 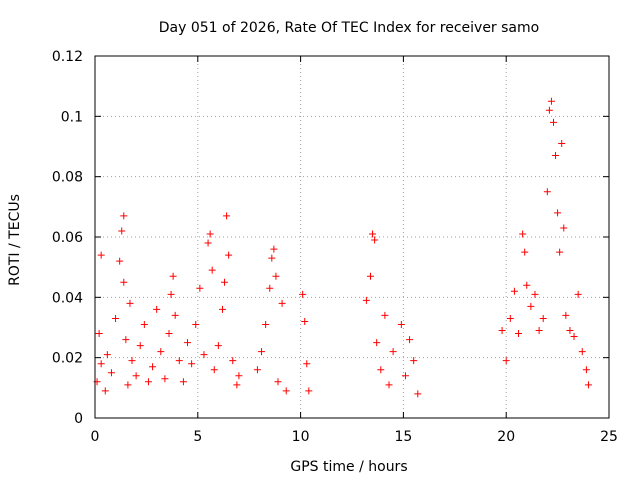 What do you see at coordinates (95, 437) in the screenshot?
I see `x-tick-label: 0` at bounding box center [95, 437].